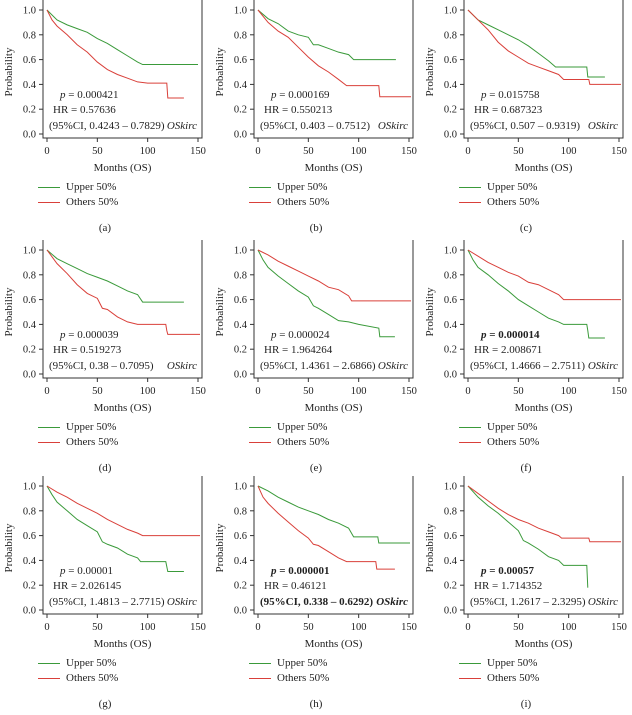 The width and height of the screenshot is (632, 715). Describe the element at coordinates (510, 335) in the screenshot. I see `p-value-label: p = 0.000014` at that location.